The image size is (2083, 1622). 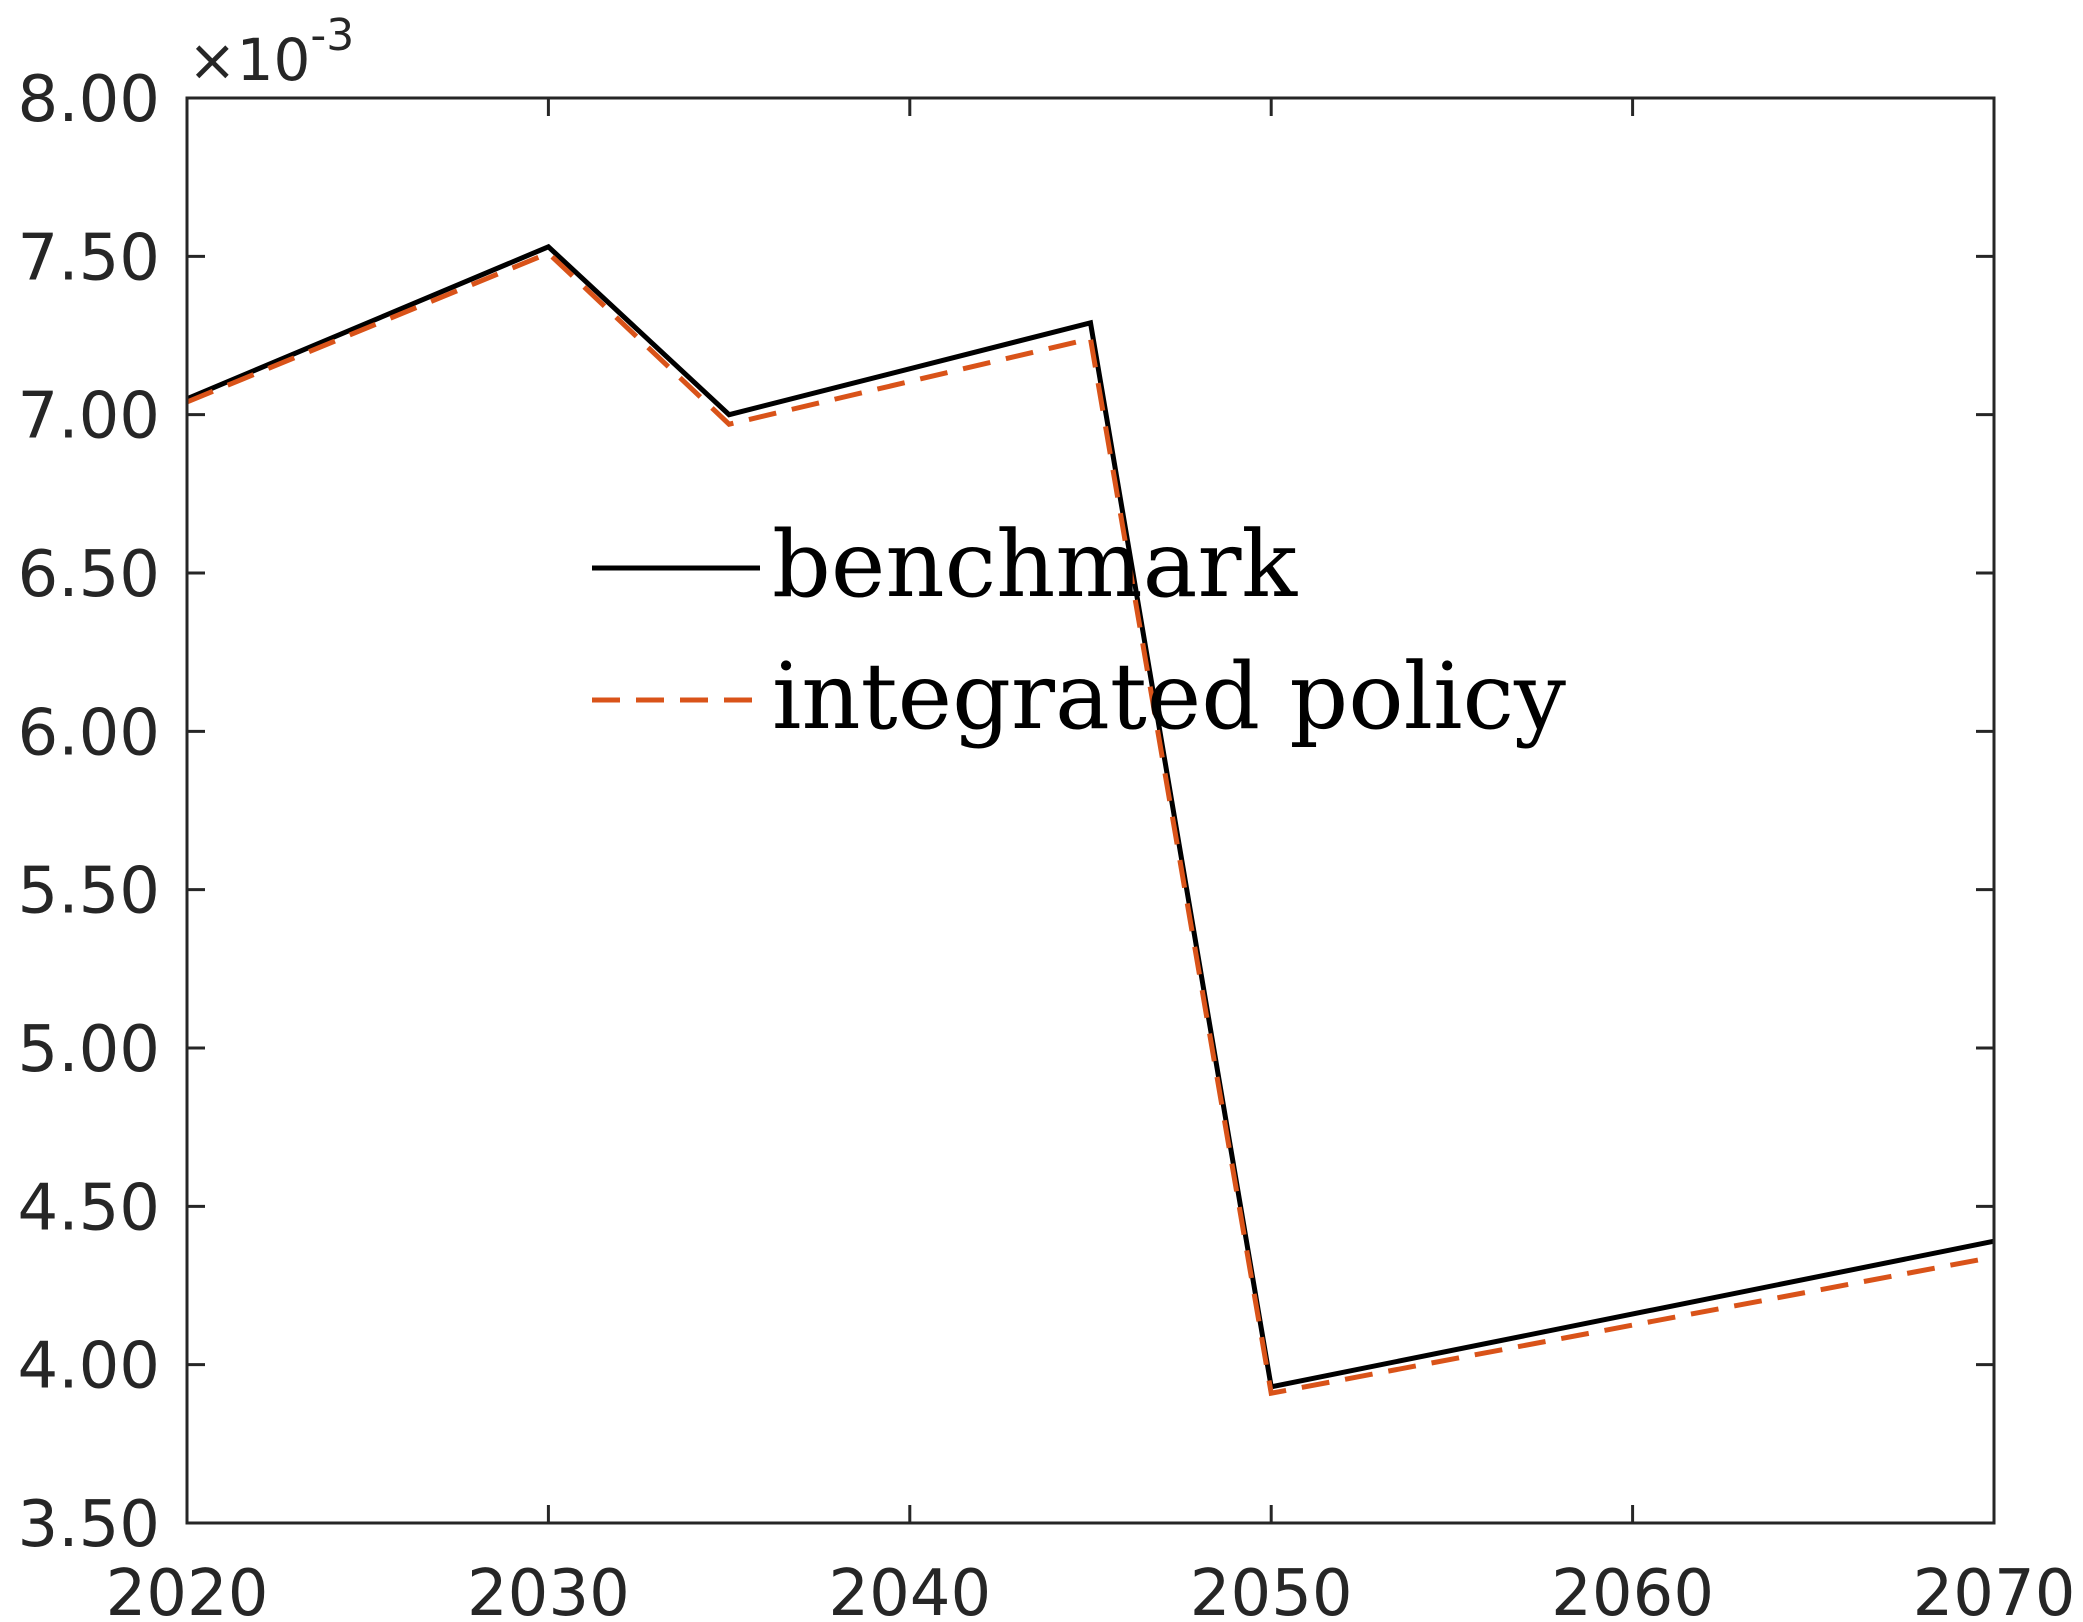 I want to click on x-tick-label: 2050, so click(x=1271, y=1589).